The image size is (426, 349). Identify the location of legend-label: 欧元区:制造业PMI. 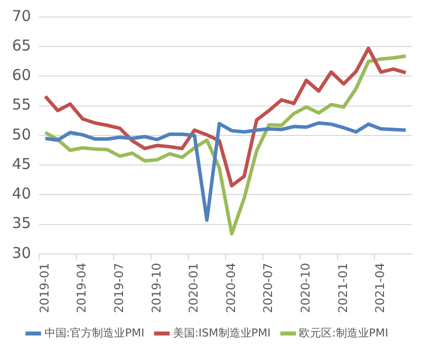
(343, 333).